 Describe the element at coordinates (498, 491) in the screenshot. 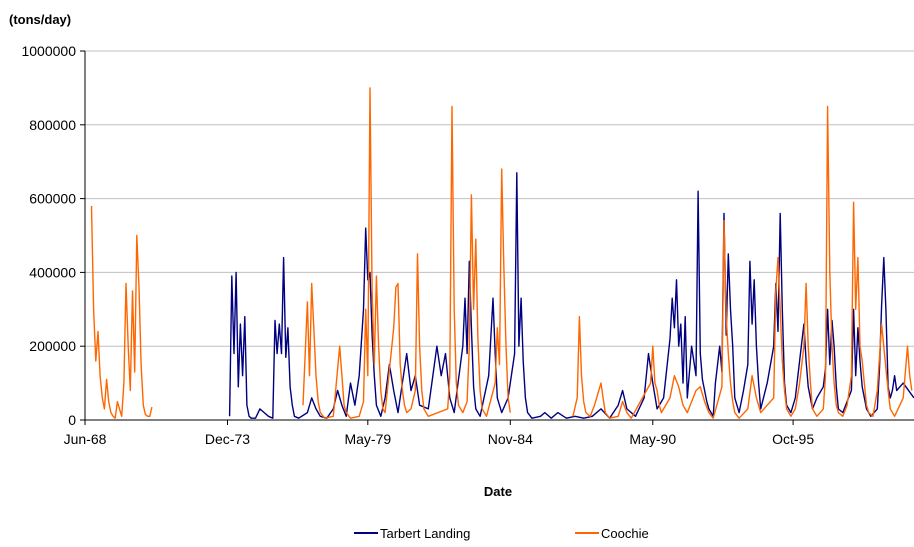

I see `x-axis-label: Date` at that location.